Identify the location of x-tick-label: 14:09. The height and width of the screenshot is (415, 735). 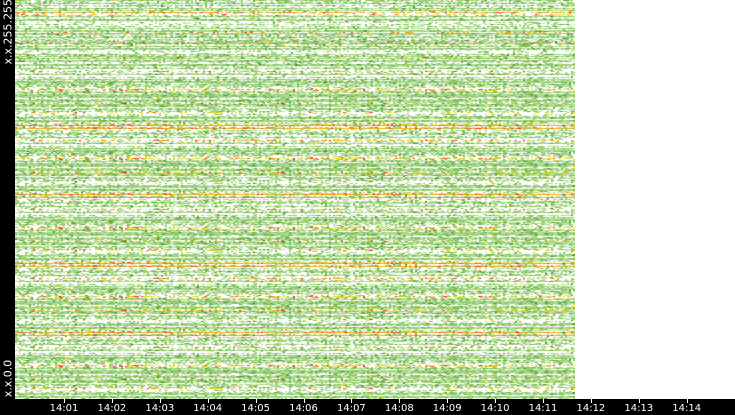
(447, 408).